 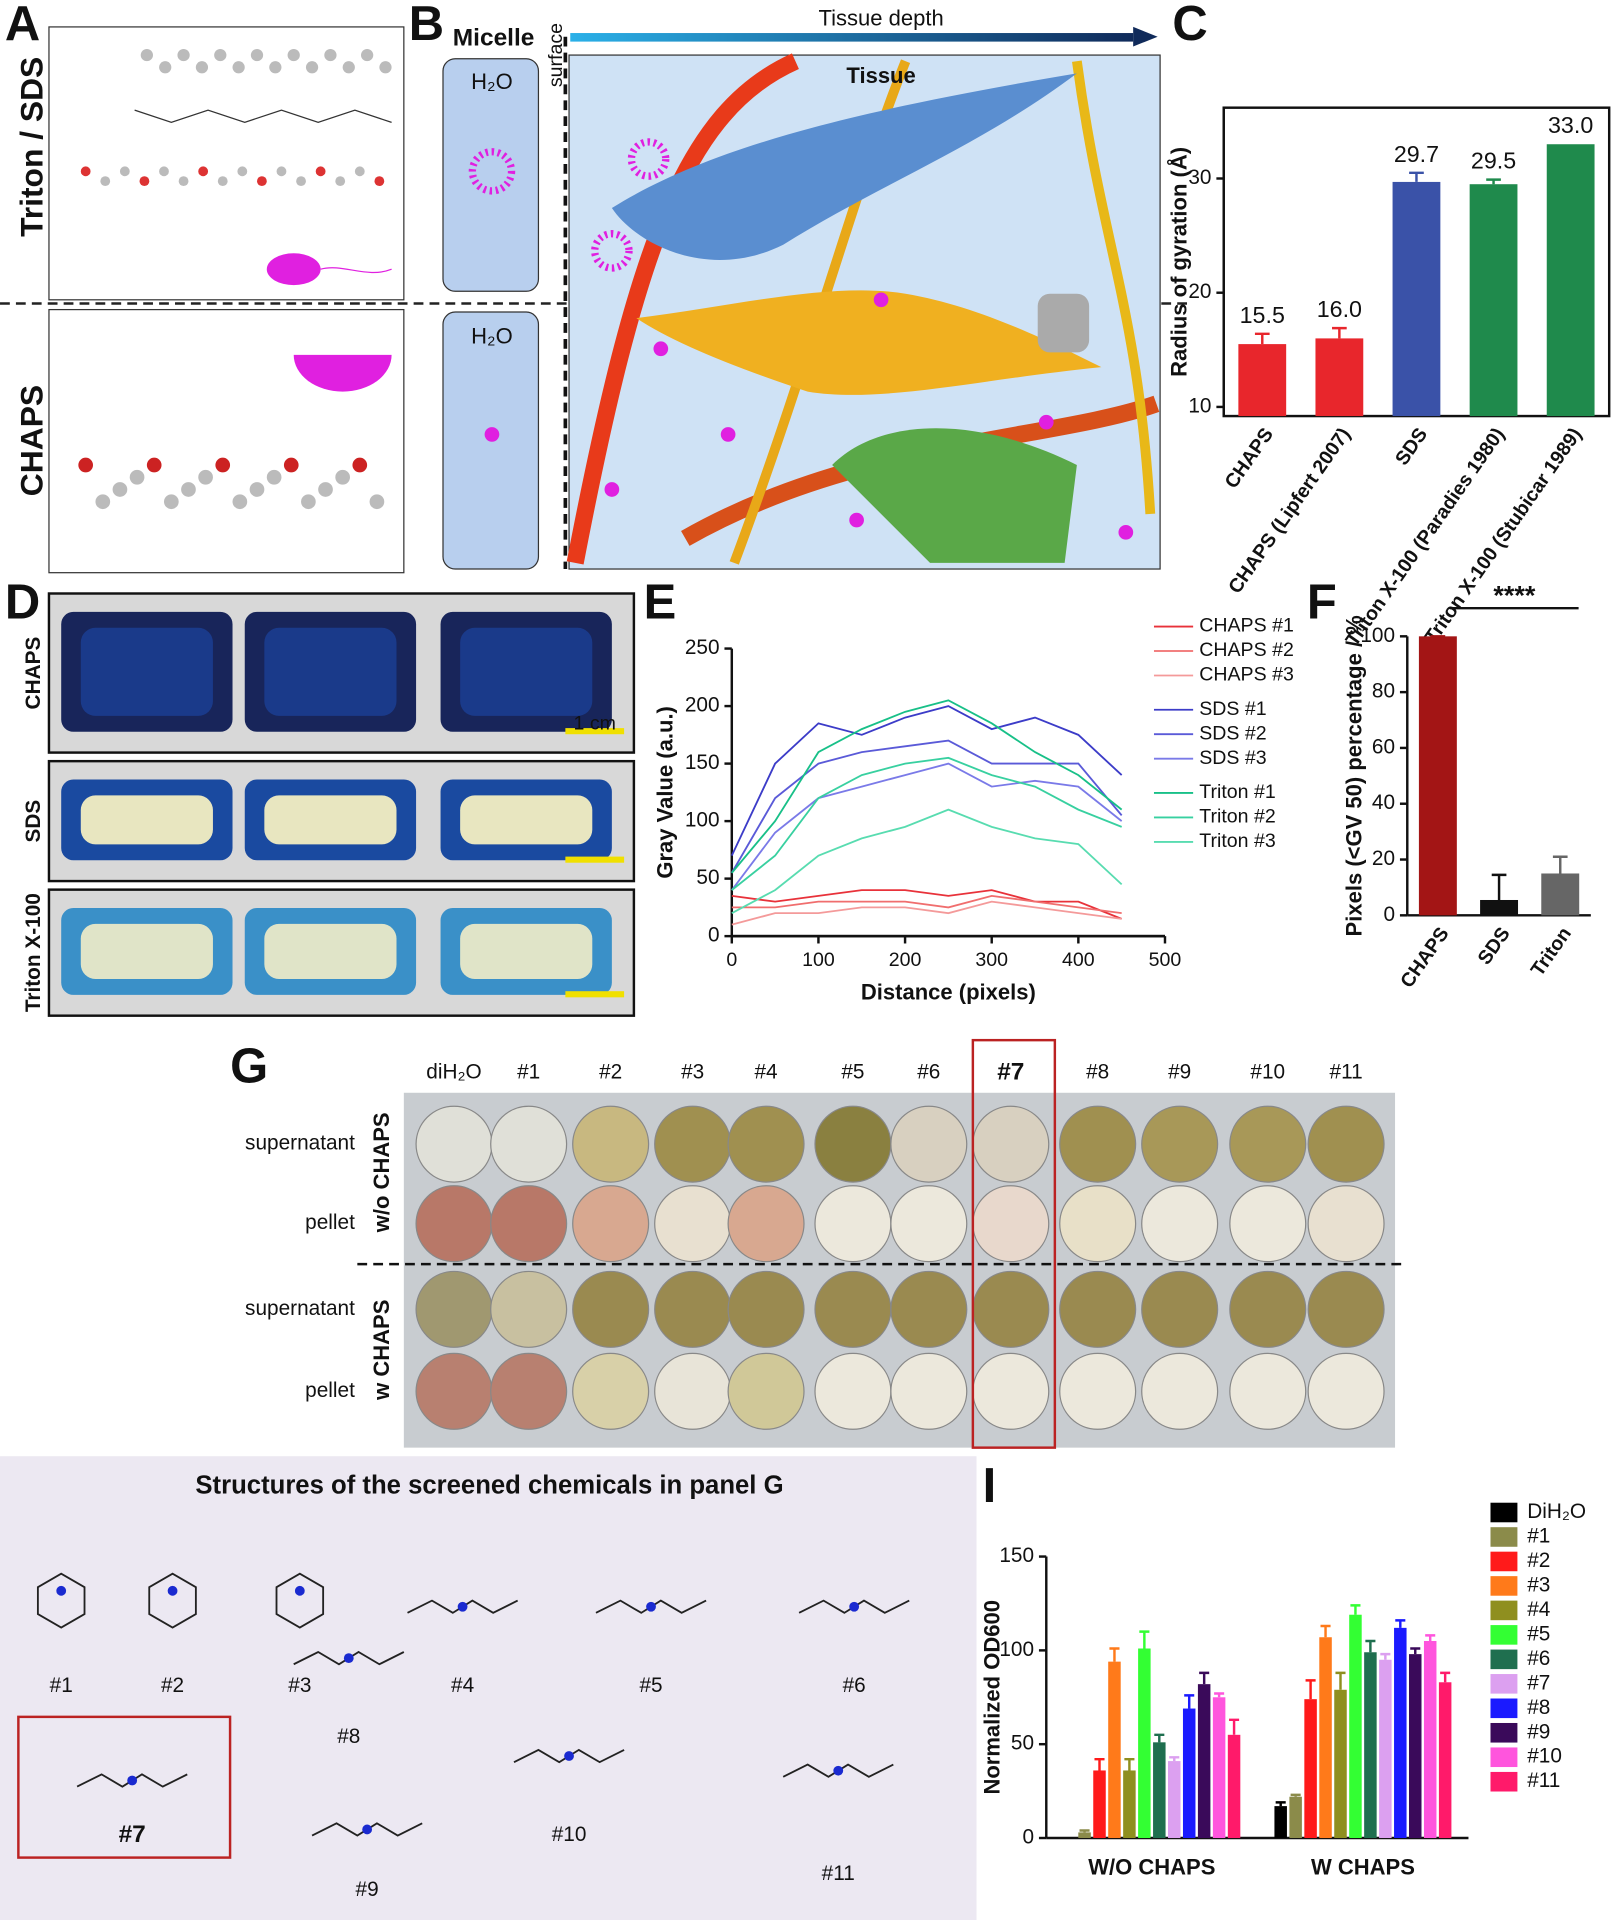 I want to click on micelle, so click(x=728, y=434).